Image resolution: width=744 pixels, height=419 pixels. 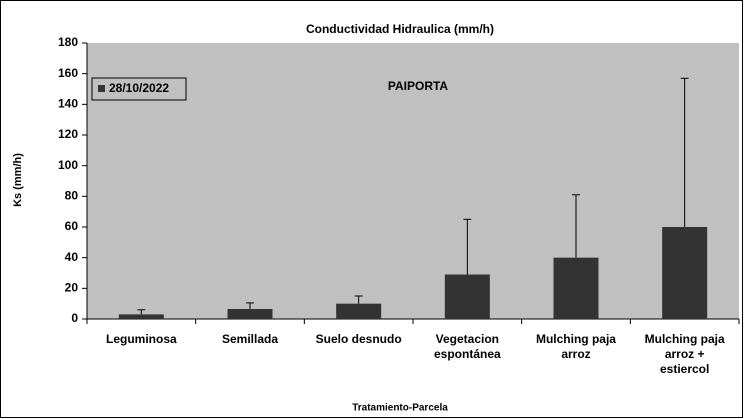 I want to click on y-tick-label: 120, so click(x=68, y=134).